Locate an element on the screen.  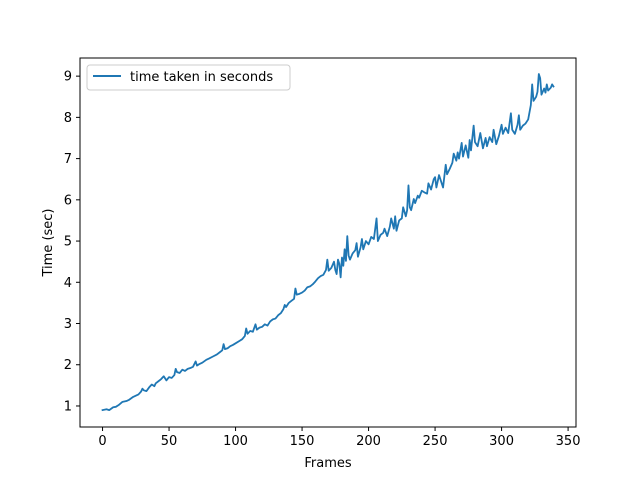
y-axis-label: Time (sec) is located at coordinates (48, 242).